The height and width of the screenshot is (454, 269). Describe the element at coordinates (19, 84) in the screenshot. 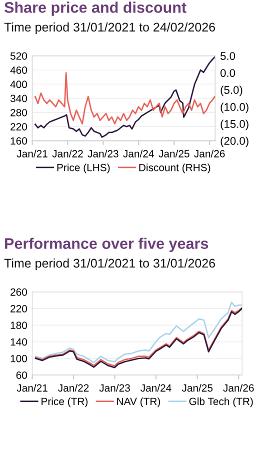

I see `y-tick-label: 400` at that location.